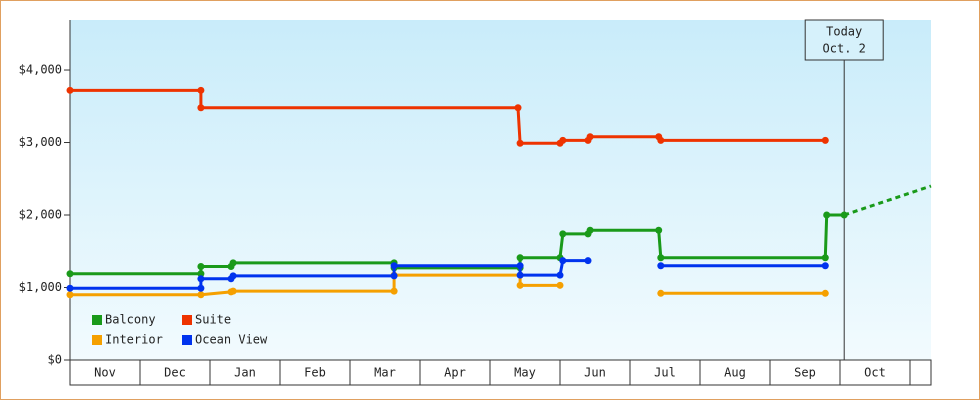  What do you see at coordinates (55, 360) in the screenshot?
I see `y-tick-label: $0` at bounding box center [55, 360].